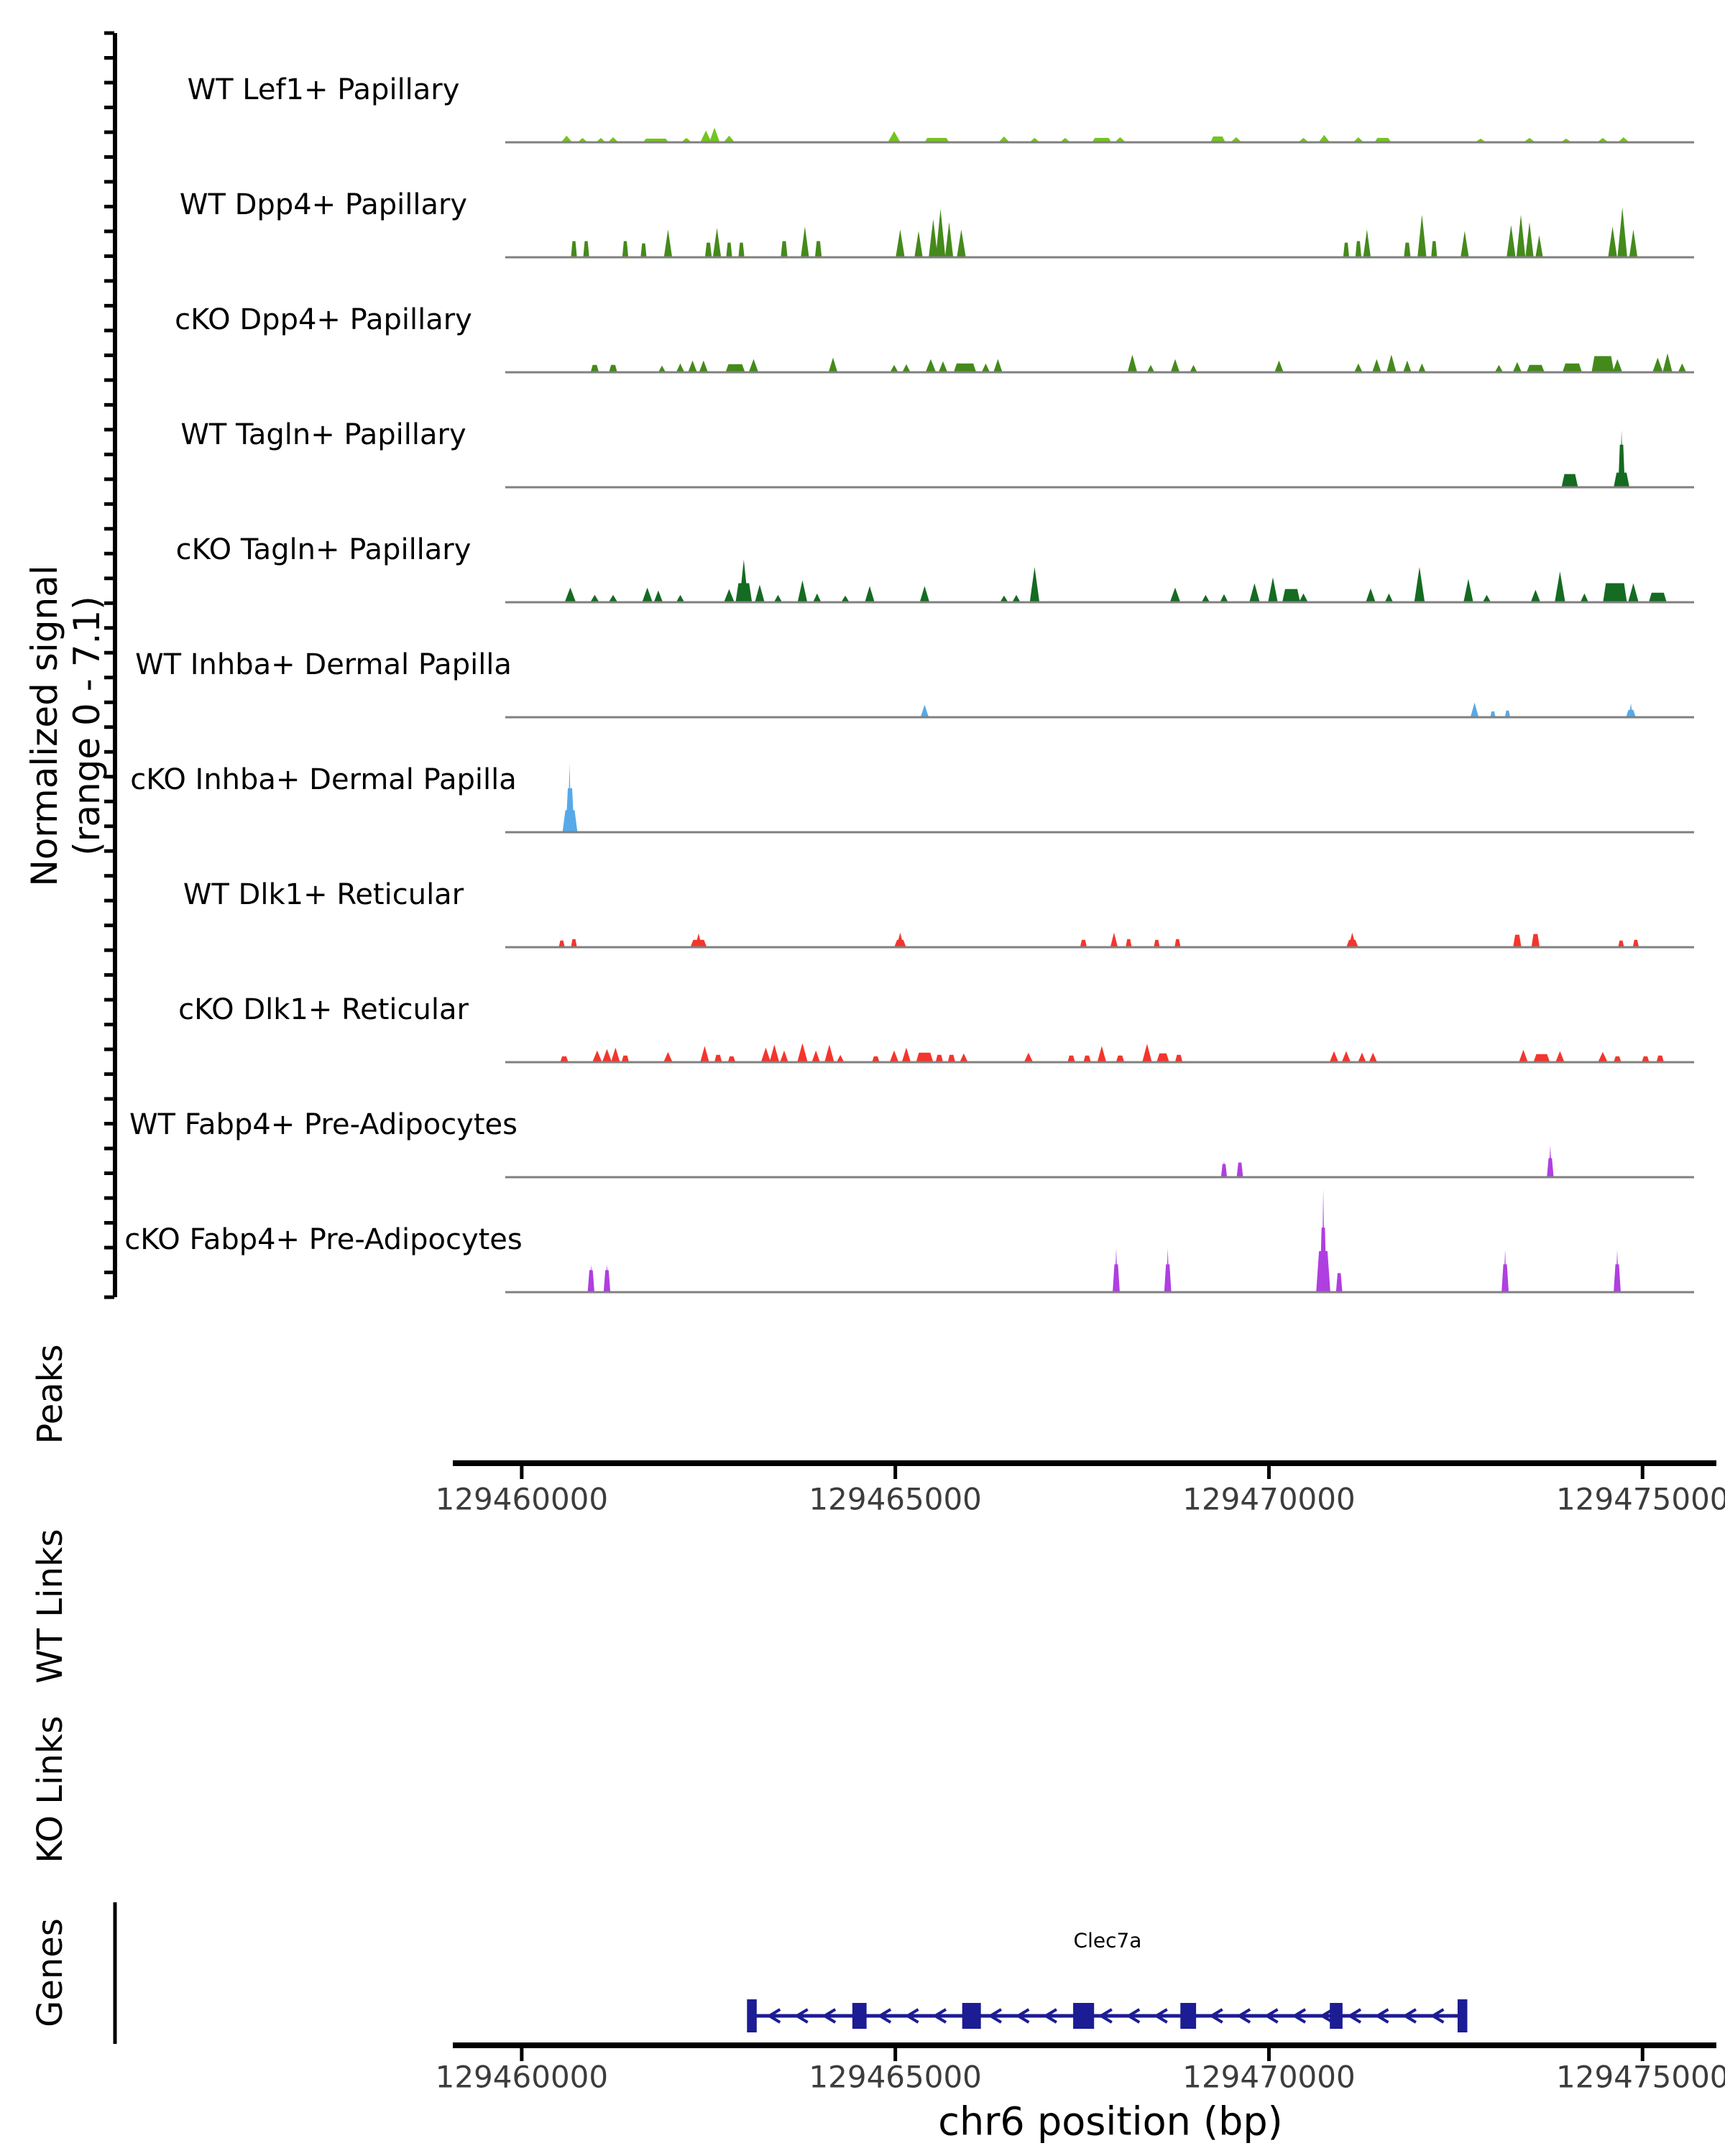 This screenshot has height=2156, width=1725. I want to click on track-label: WT Inhba+ Dermal Papilla, so click(323, 664).